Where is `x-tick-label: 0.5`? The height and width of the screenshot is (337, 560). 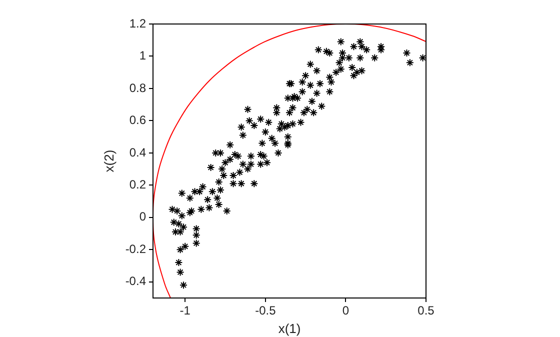 x-tick-label: 0.5 is located at coordinates (426, 311).